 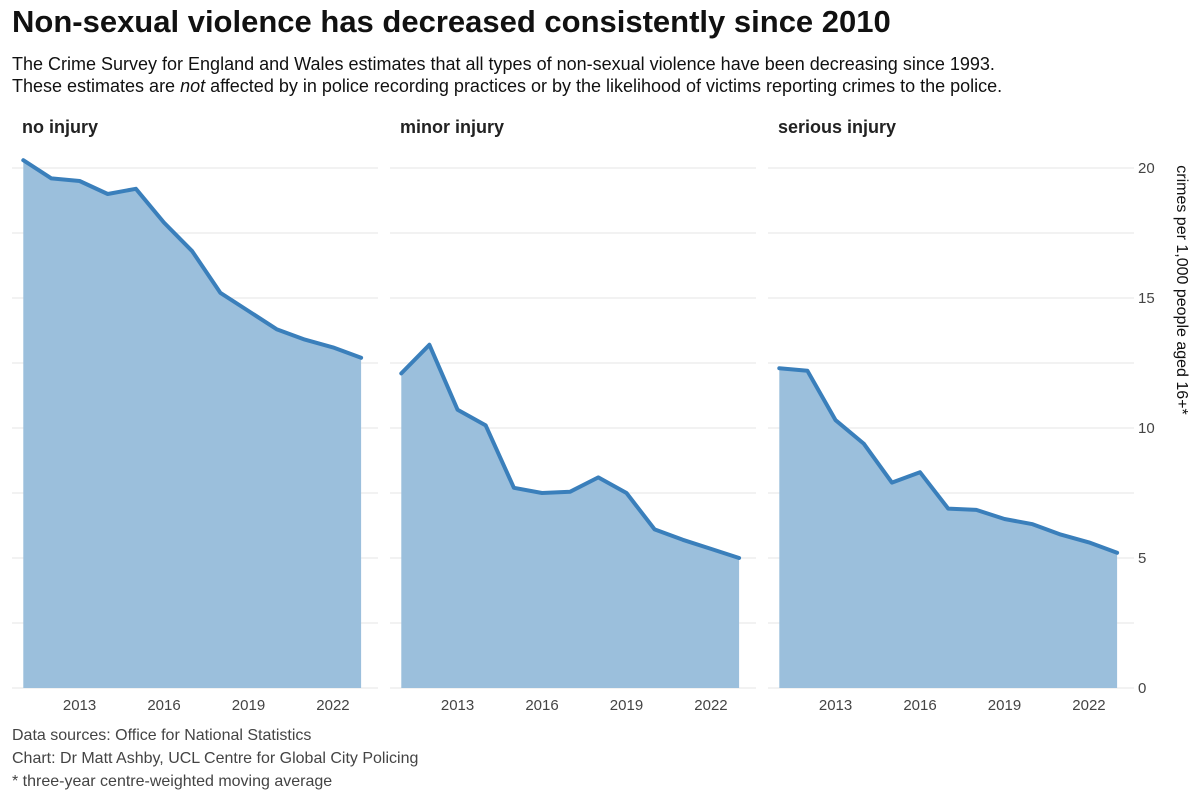 I want to click on subtitle-emphasis: not, so click(x=193, y=86).